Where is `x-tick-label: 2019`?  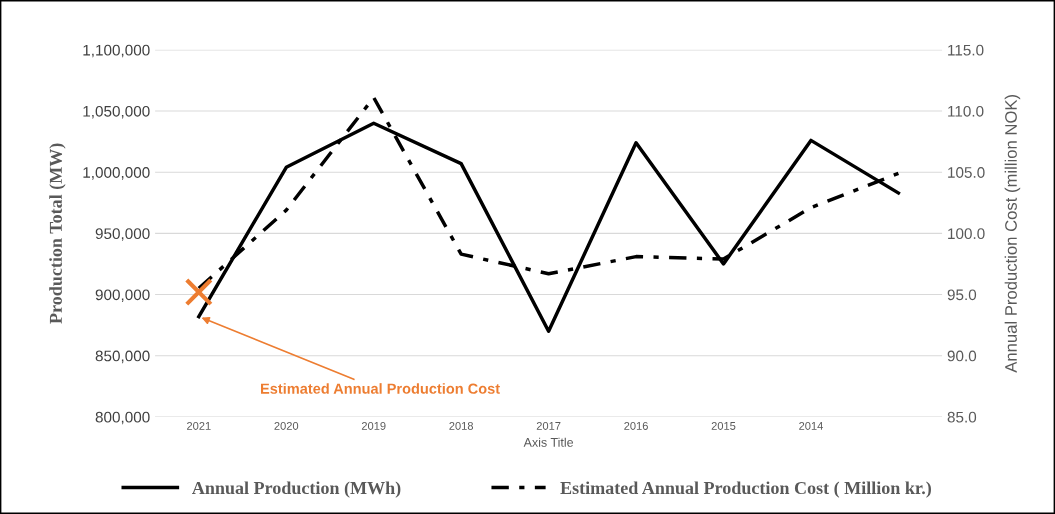 x-tick-label: 2019 is located at coordinates (373, 426).